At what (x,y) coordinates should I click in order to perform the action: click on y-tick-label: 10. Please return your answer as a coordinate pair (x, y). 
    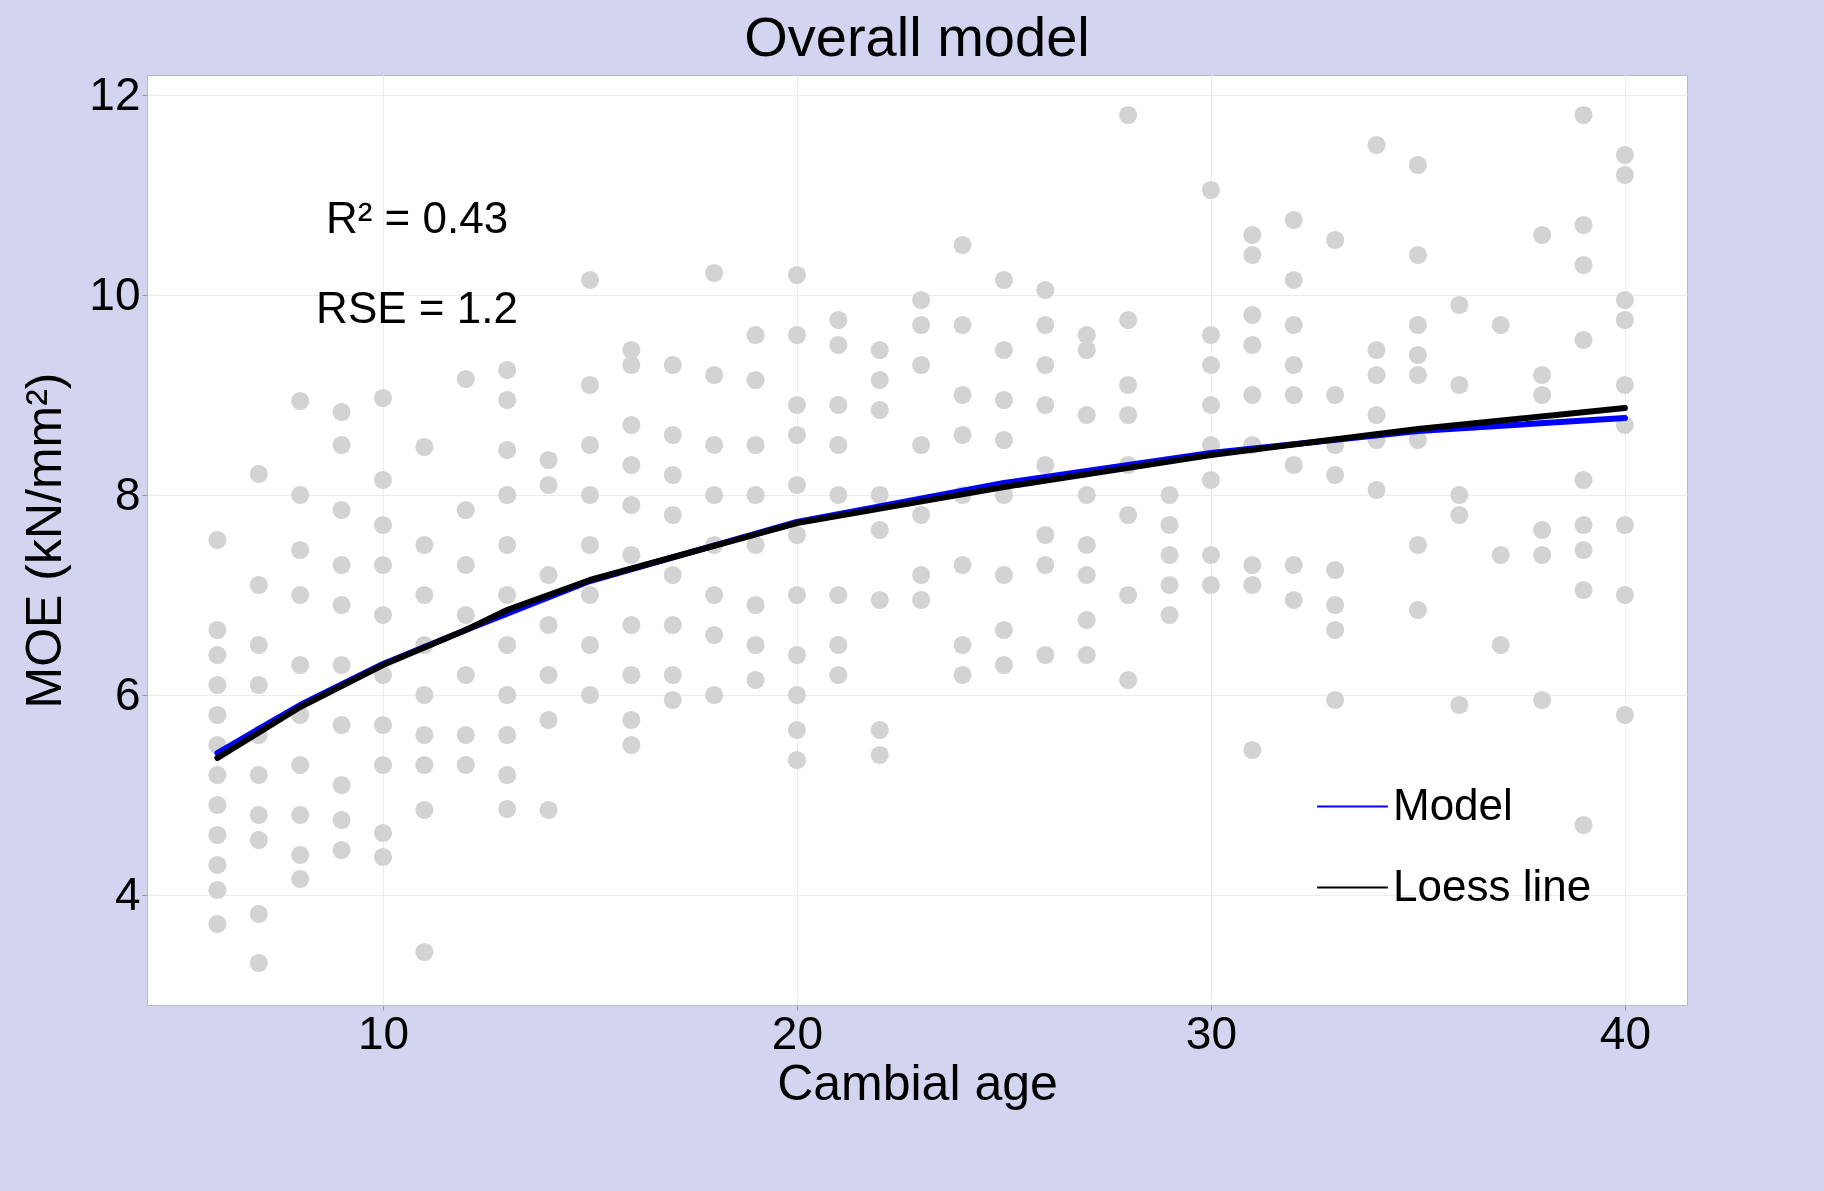
    Looking at the image, I should click on (115, 293).